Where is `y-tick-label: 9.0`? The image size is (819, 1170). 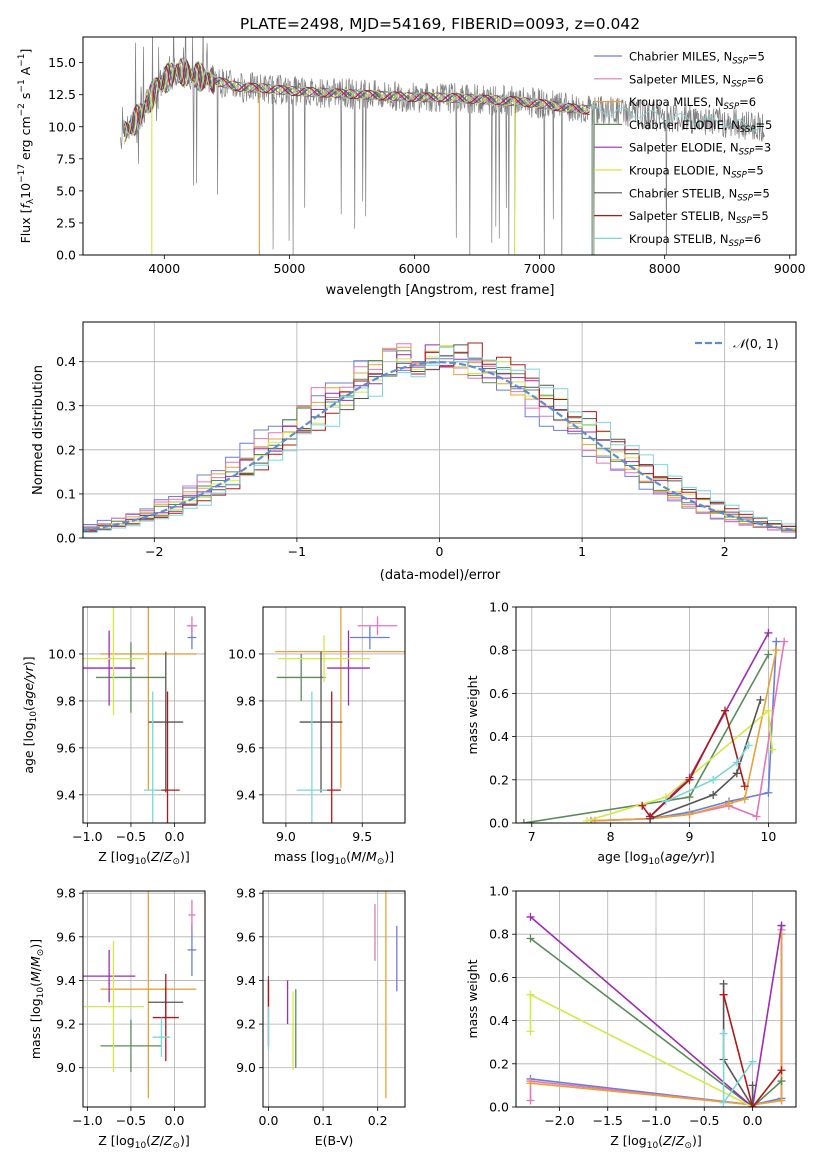
y-tick-label: 9.0 is located at coordinates (246, 1067).